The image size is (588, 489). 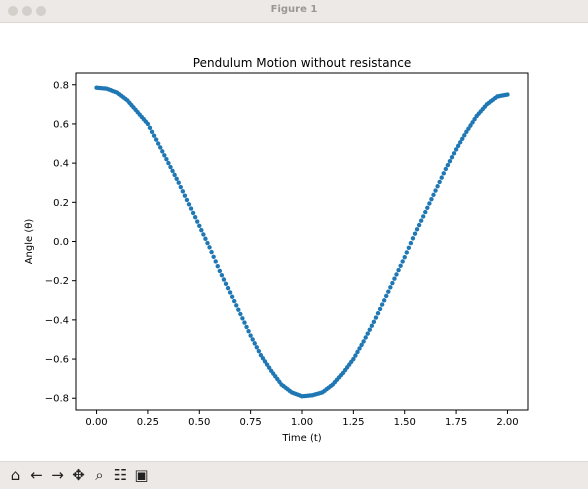 What do you see at coordinates (61, 242) in the screenshot?
I see `y-tick-label: 0.0` at bounding box center [61, 242].